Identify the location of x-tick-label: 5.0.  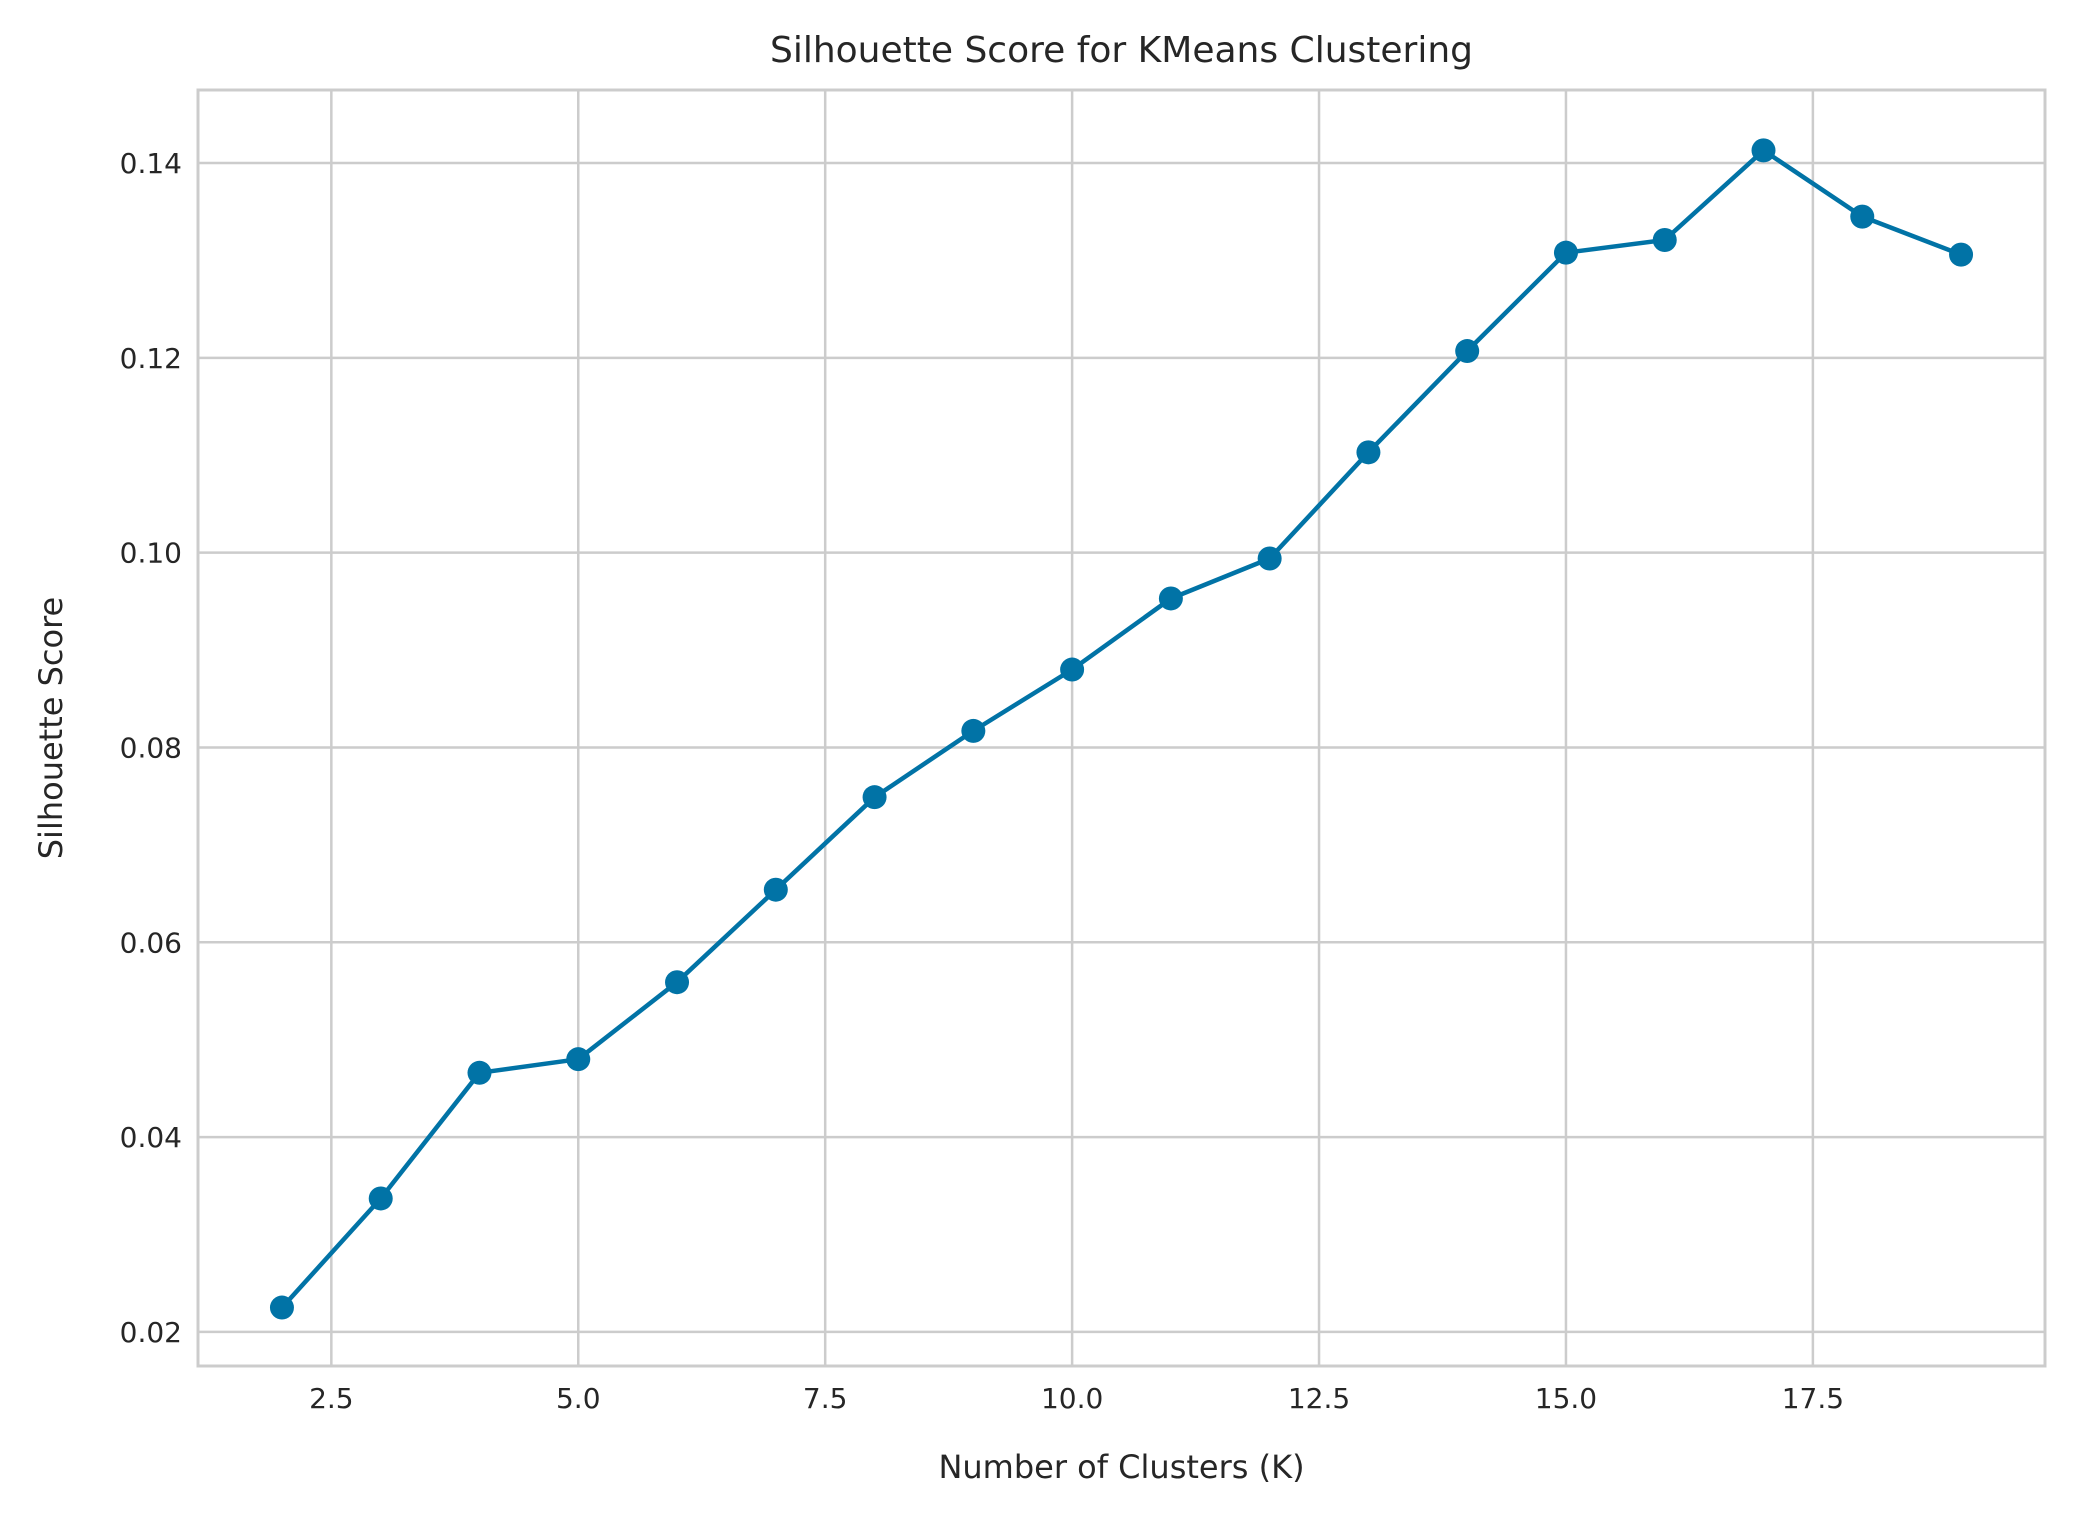
(578, 1398).